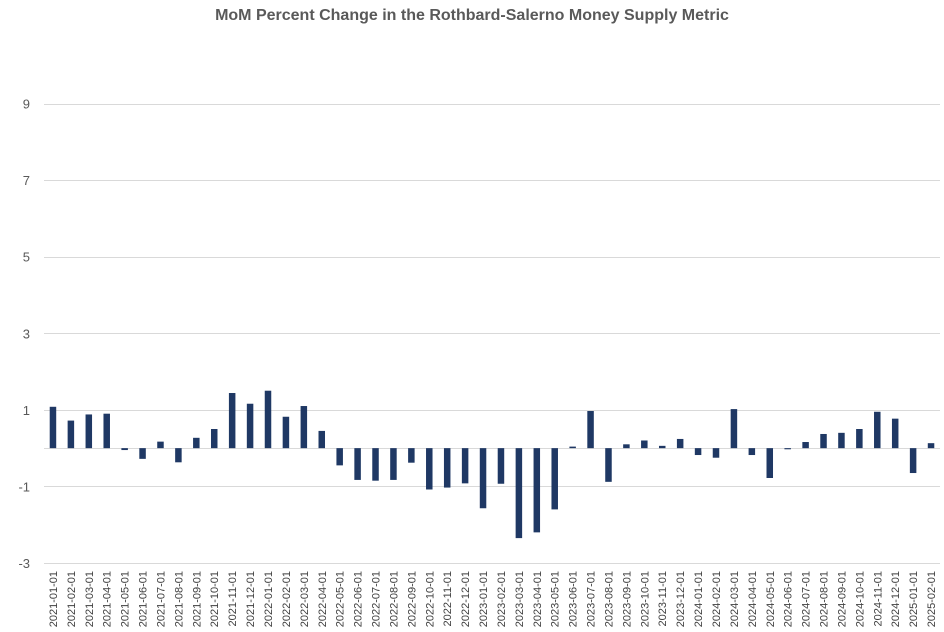 Image resolution: width=944 pixels, height=632 pixels. What do you see at coordinates (430, 599) in the screenshot?
I see `x-tick-label: 2022-10-01` at bounding box center [430, 599].